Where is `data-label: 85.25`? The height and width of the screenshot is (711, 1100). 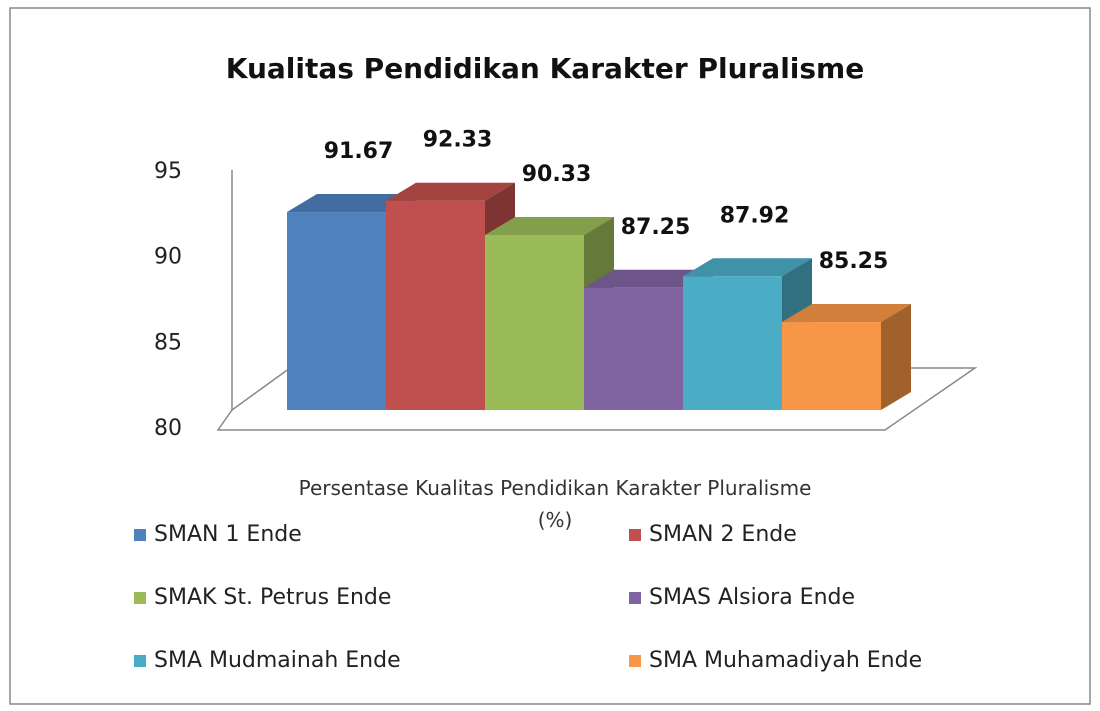 data-label: 85.25 is located at coordinates (854, 261).